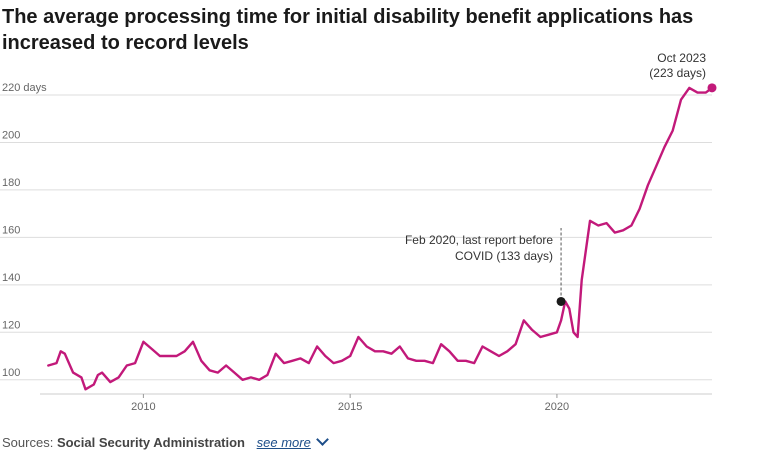 The width and height of the screenshot is (770, 458). I want to click on endpoint-label: Oct 2023, so click(681, 58).